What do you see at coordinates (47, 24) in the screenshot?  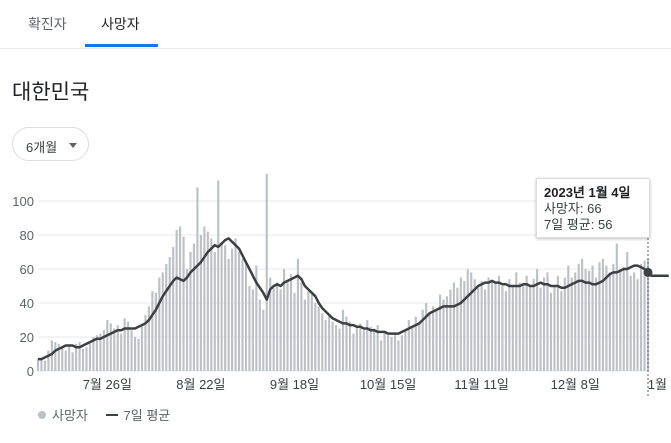 I see `tab-confirmed: 확진자` at bounding box center [47, 24].